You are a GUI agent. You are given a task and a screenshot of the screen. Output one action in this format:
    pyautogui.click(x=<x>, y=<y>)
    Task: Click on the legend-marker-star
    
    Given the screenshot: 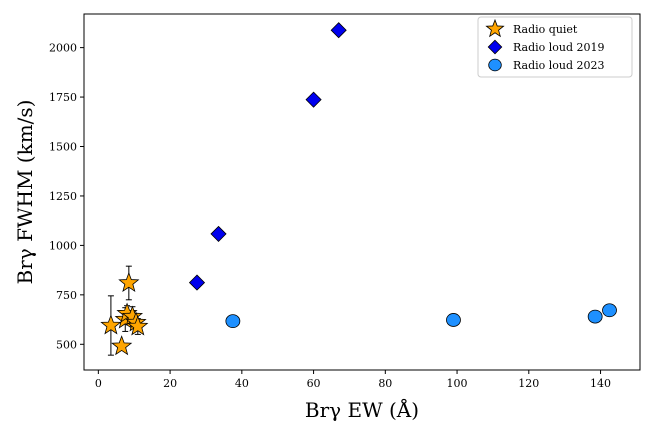 What is the action you would take?
    pyautogui.click(x=495, y=28)
    